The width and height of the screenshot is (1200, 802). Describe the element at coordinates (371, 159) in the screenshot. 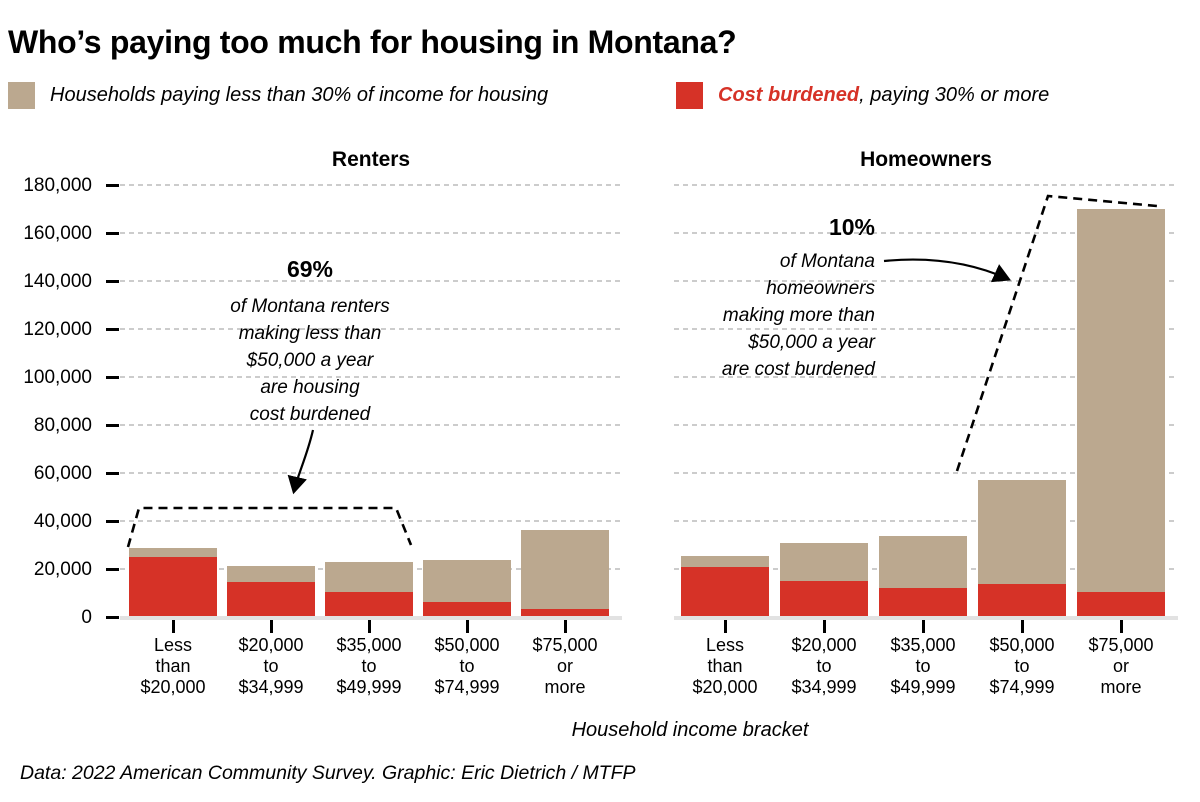

I see `panel-title-renters: Renters` at that location.